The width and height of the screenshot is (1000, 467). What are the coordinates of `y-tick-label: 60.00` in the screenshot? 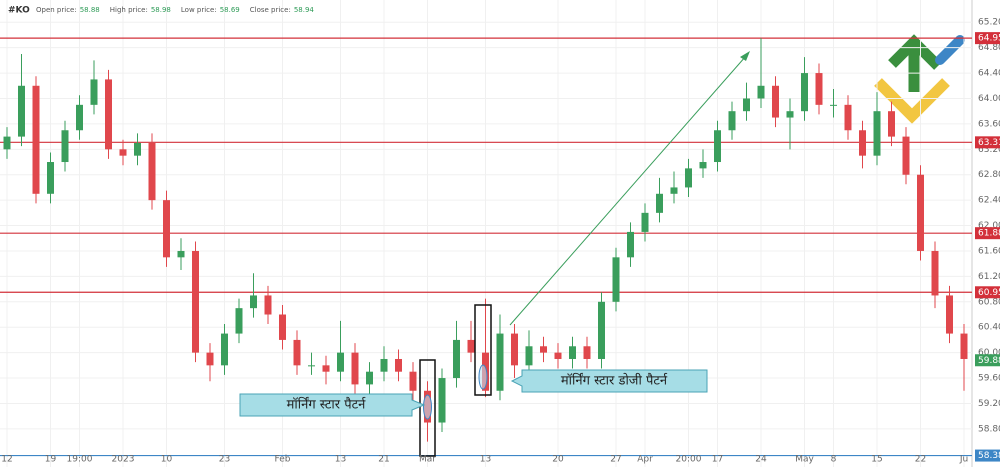 It's located at (989, 353).